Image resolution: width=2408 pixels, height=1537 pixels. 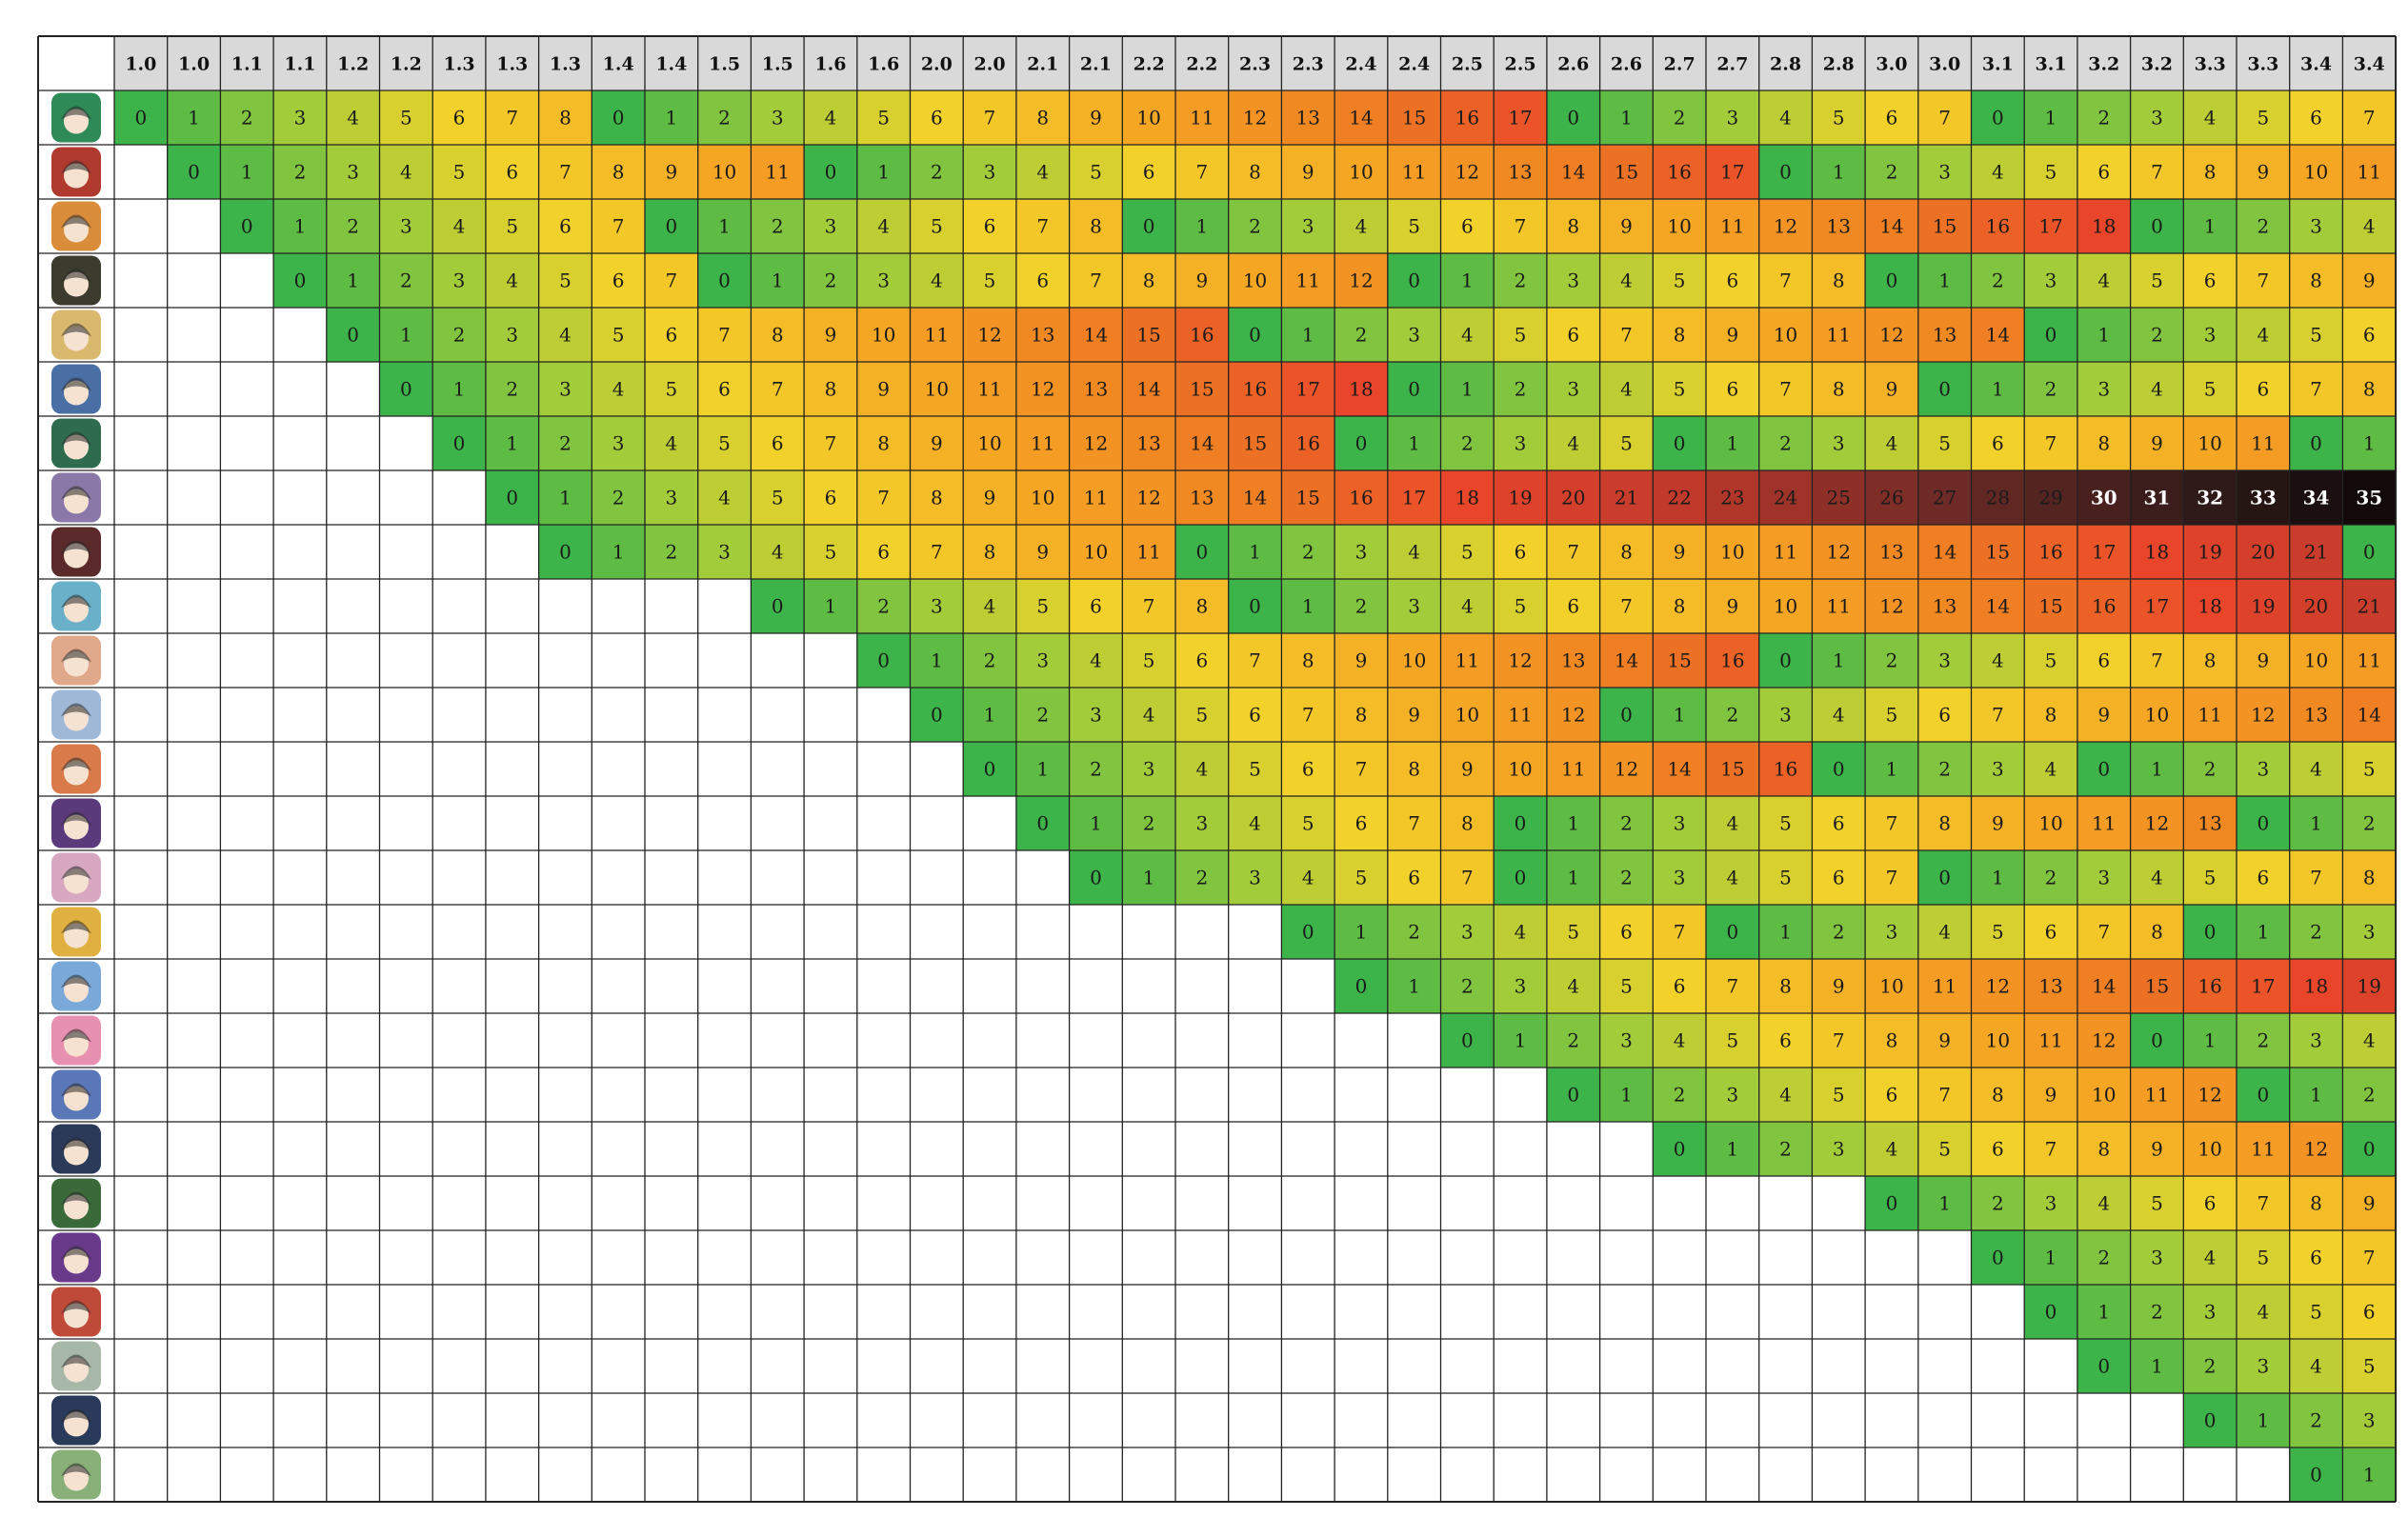 What do you see at coordinates (2050, 498) in the screenshot?
I see `cell-value-label: 29` at bounding box center [2050, 498].